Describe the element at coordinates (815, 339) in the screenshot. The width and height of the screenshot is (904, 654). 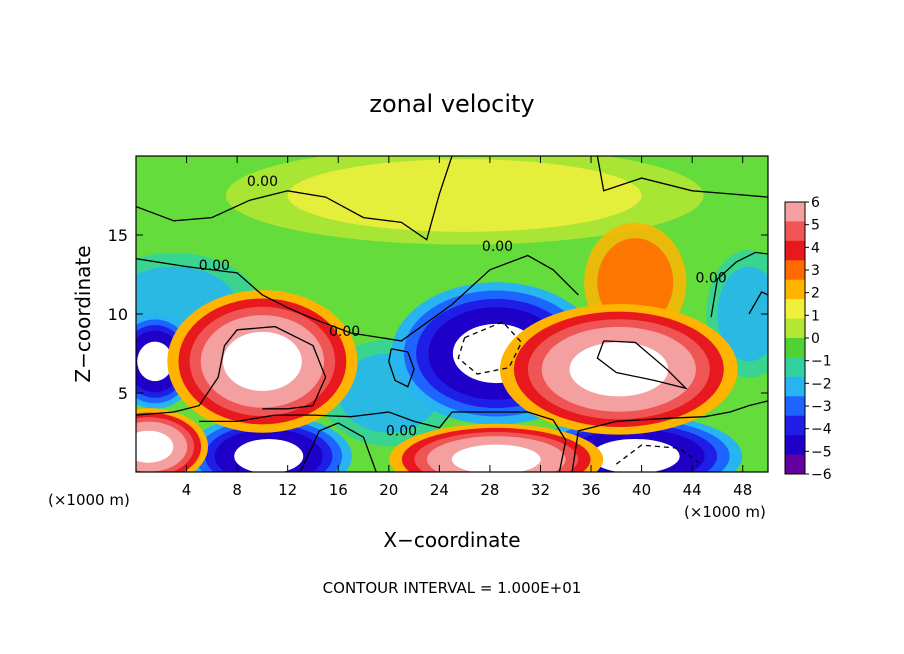
I see `colorbar-tick-label: 0` at that location.